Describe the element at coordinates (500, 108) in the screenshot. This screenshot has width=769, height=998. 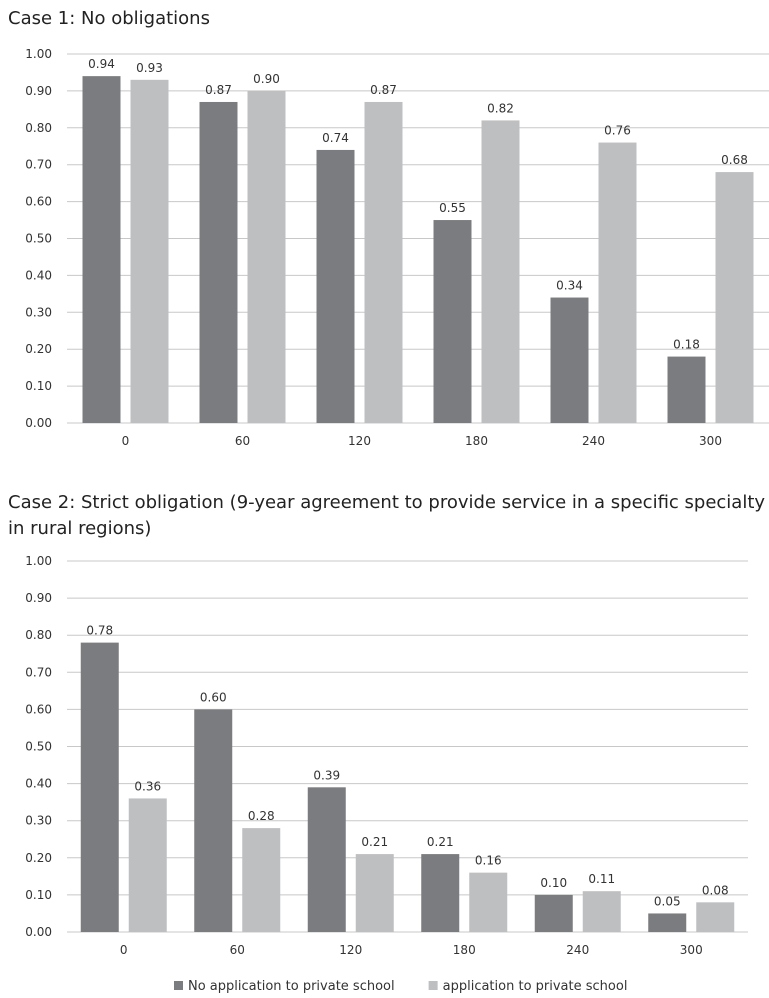
I see `data-label: 0.82` at that location.